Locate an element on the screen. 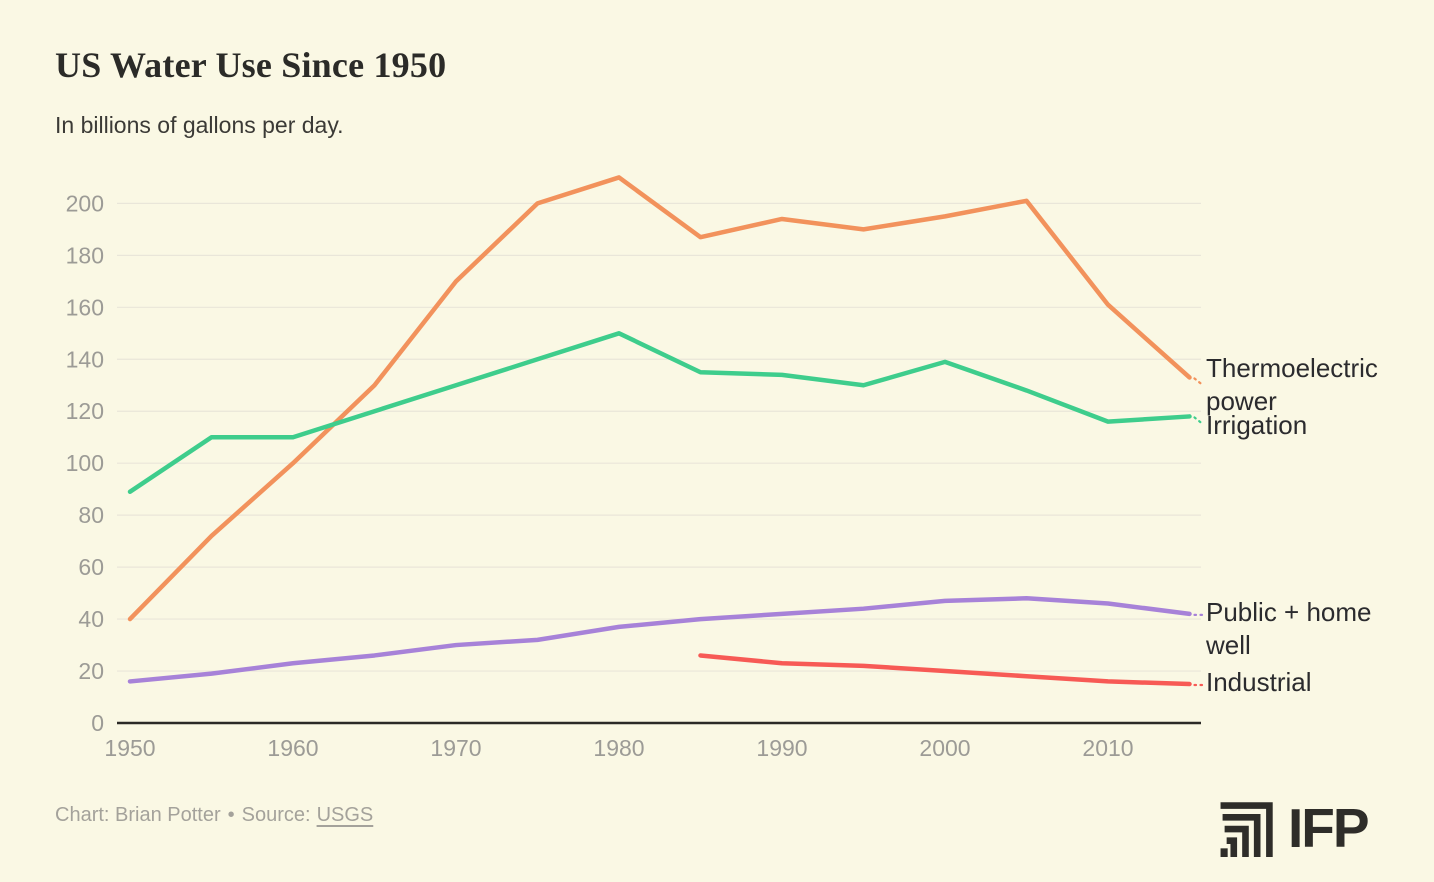 The width and height of the screenshot is (1434, 882). y-axis-tick-label: 140 is located at coordinates (85, 359).